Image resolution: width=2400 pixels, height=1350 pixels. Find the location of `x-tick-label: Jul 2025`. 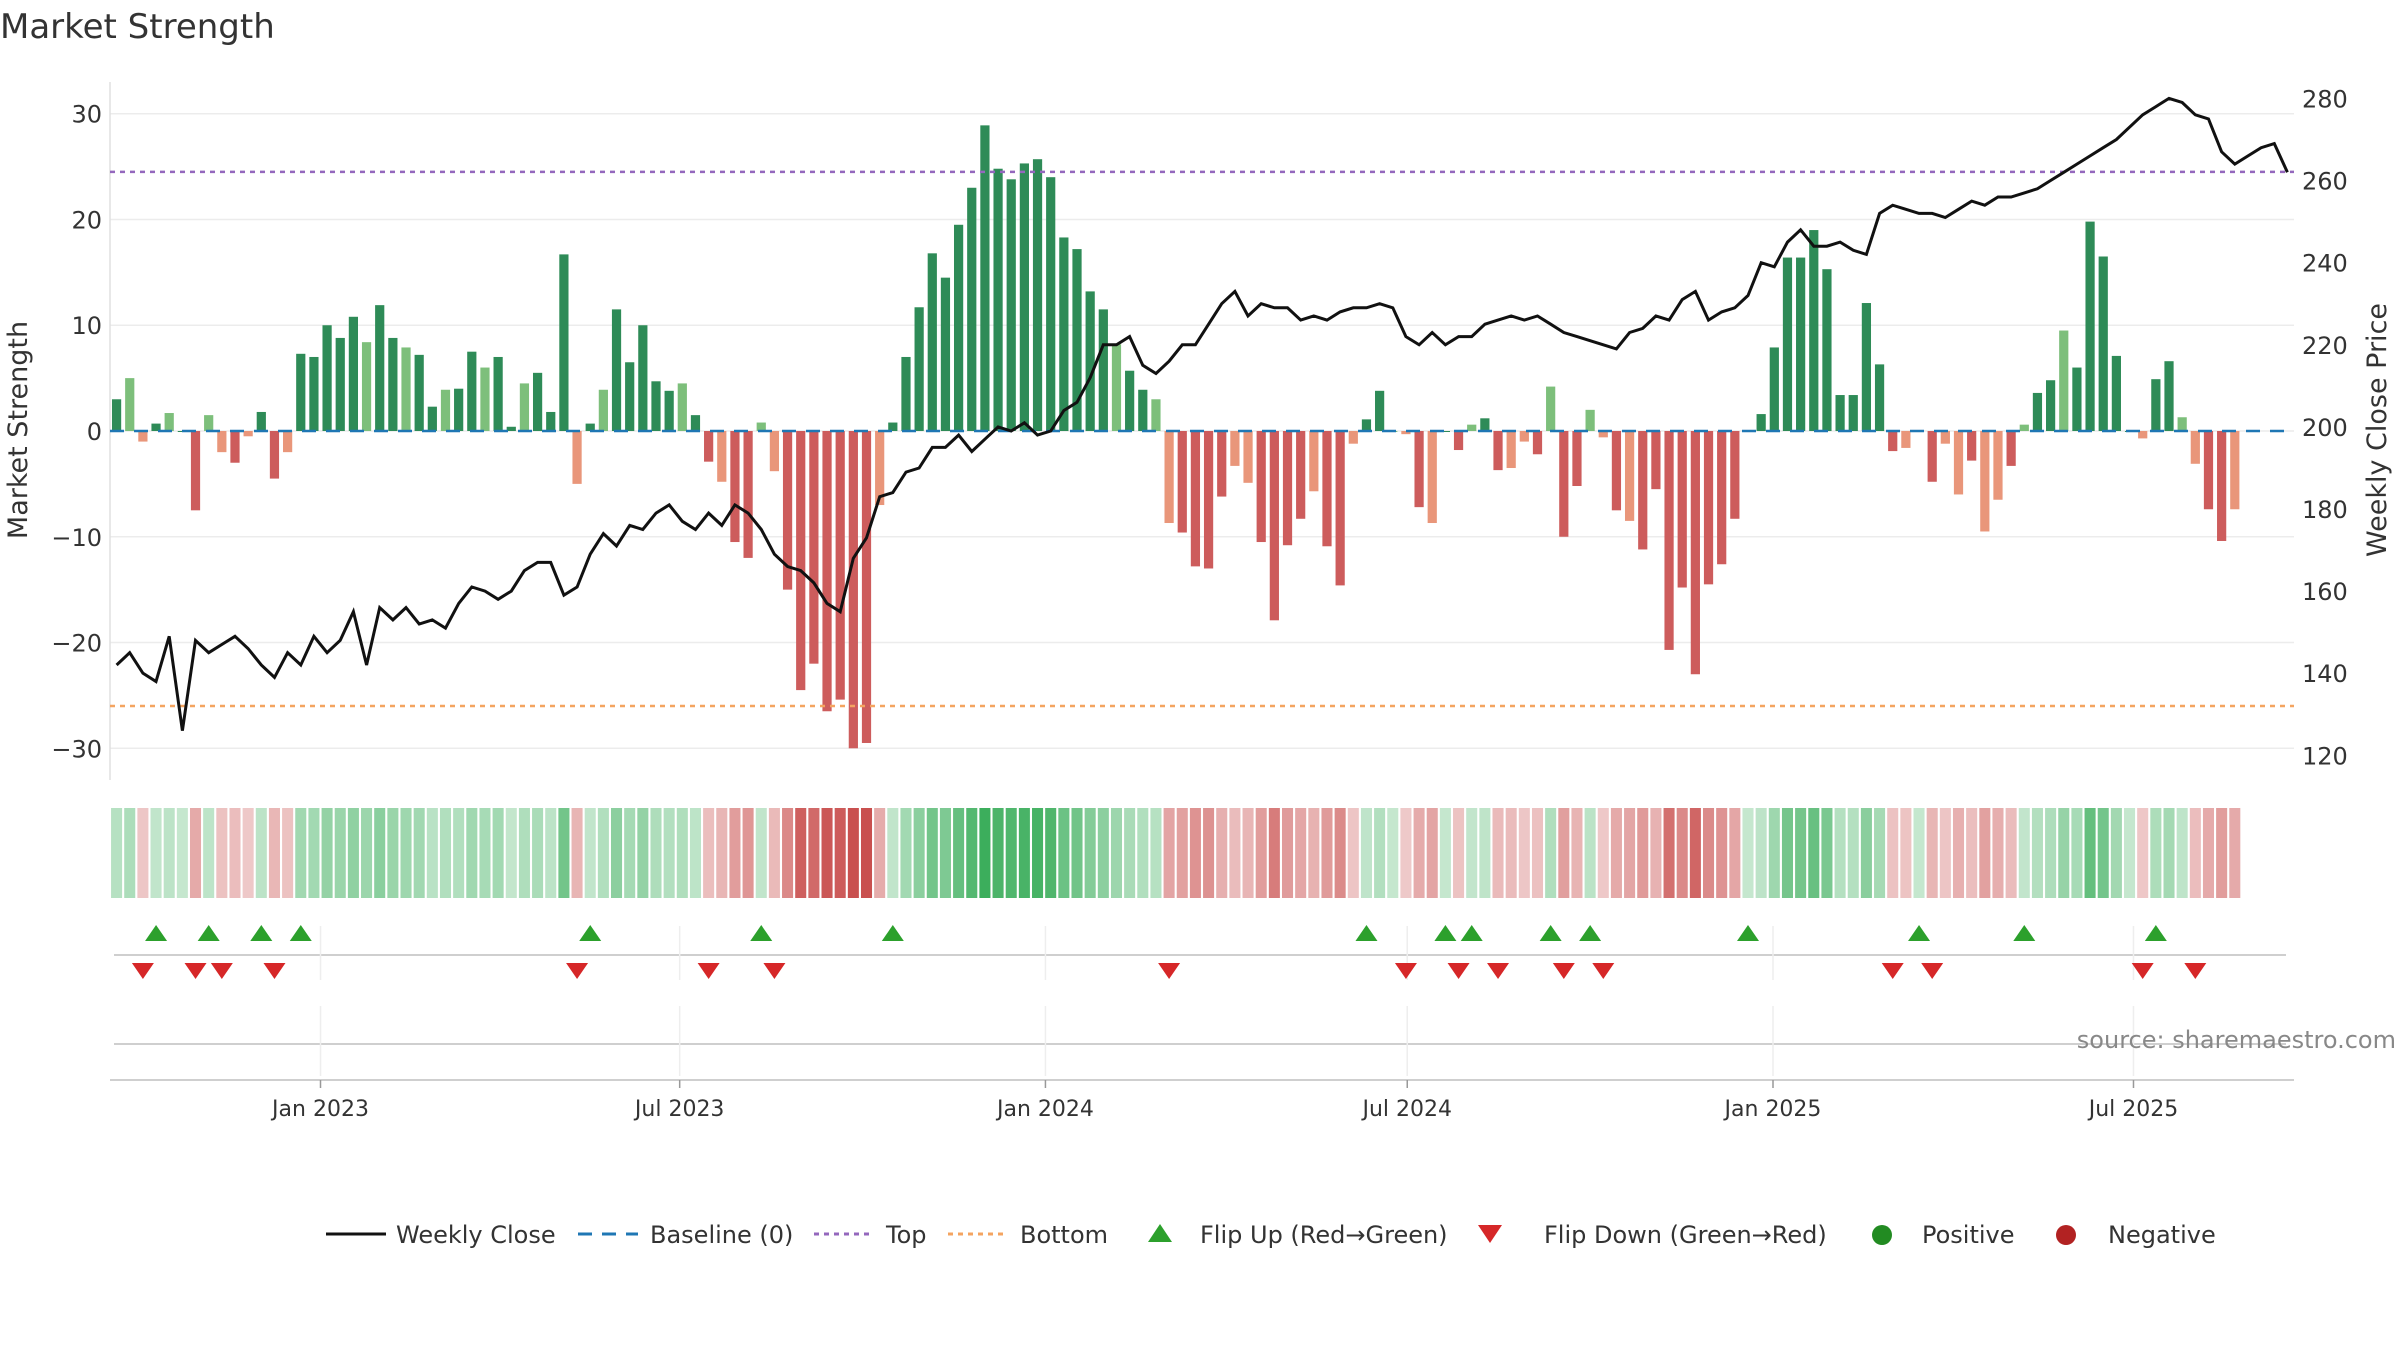

x-tick-label: Jul 2025 is located at coordinates (2133, 1109).